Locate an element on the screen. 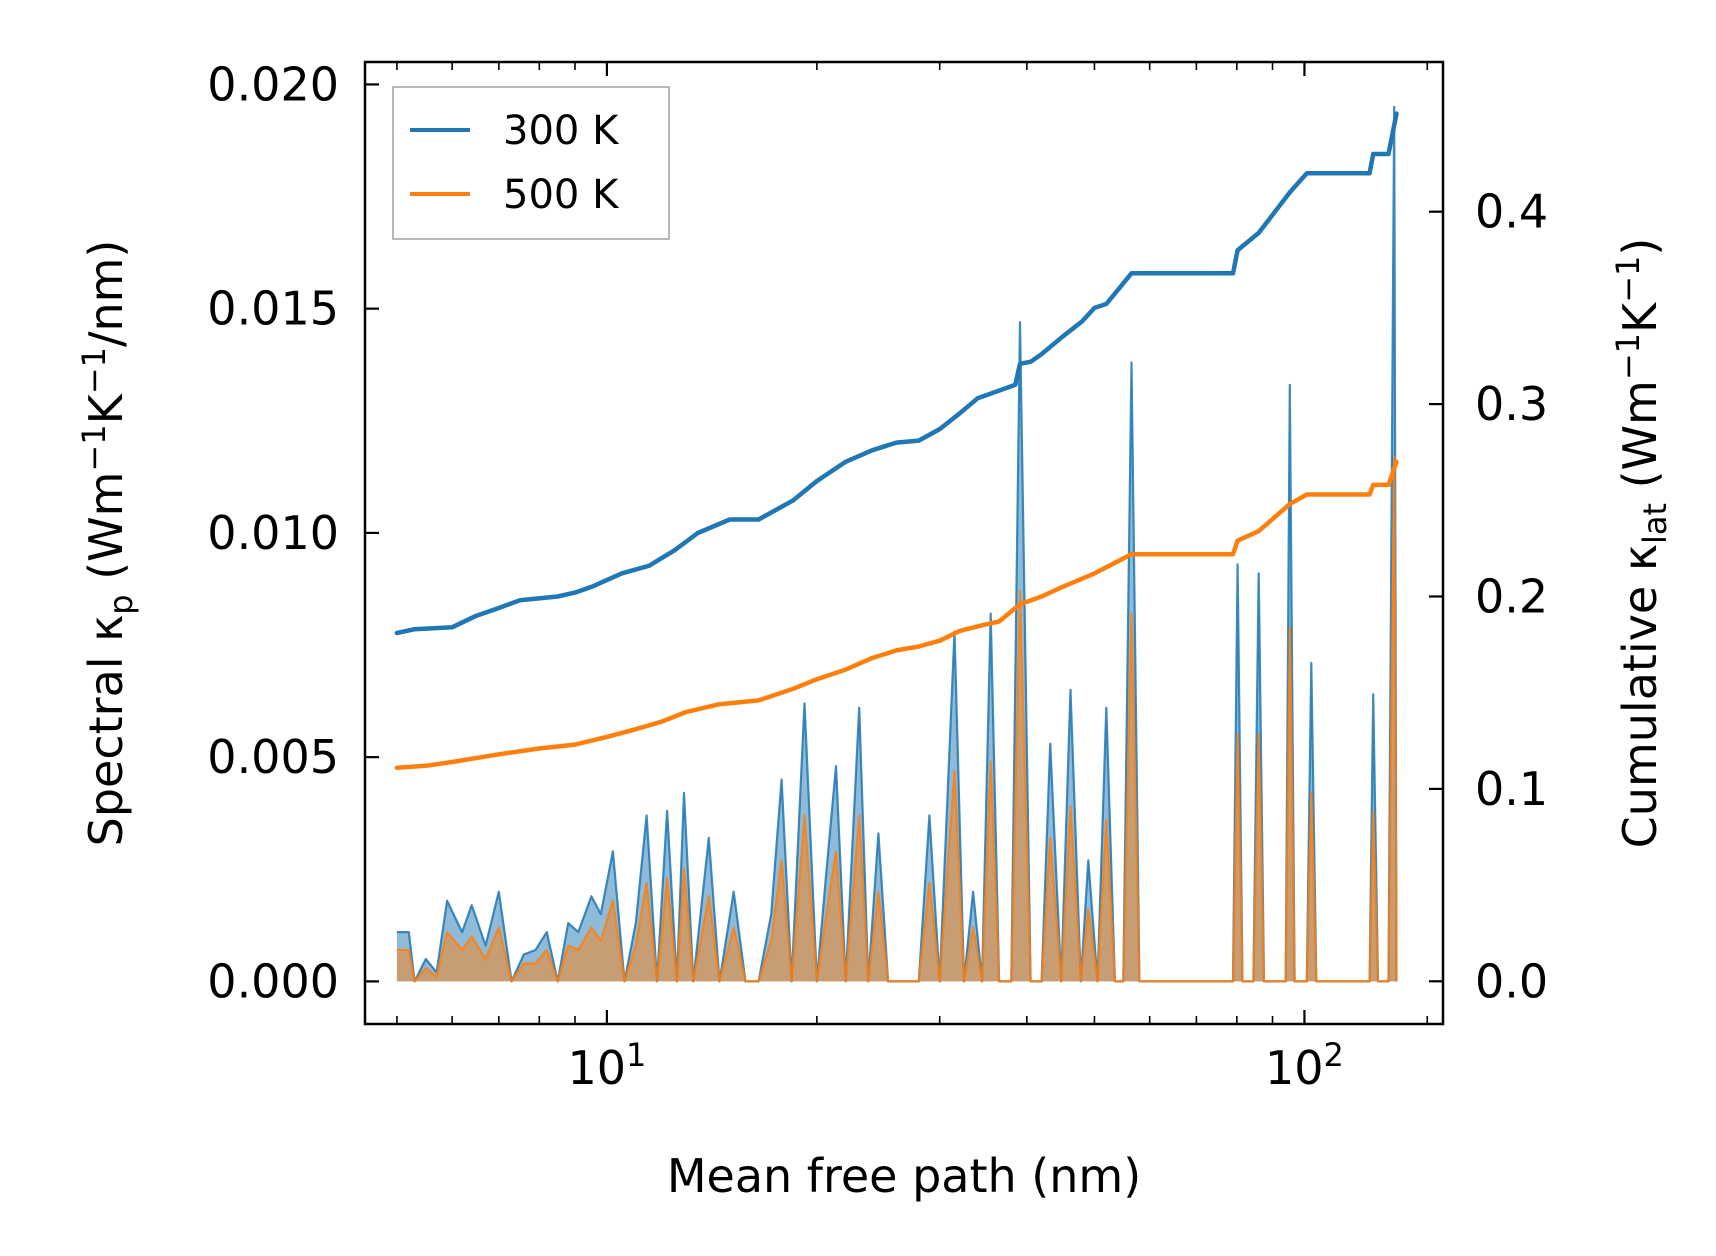  left-y-axis-title: Spectral κp (Wm−1K−1/nm) is located at coordinates (107, 543).